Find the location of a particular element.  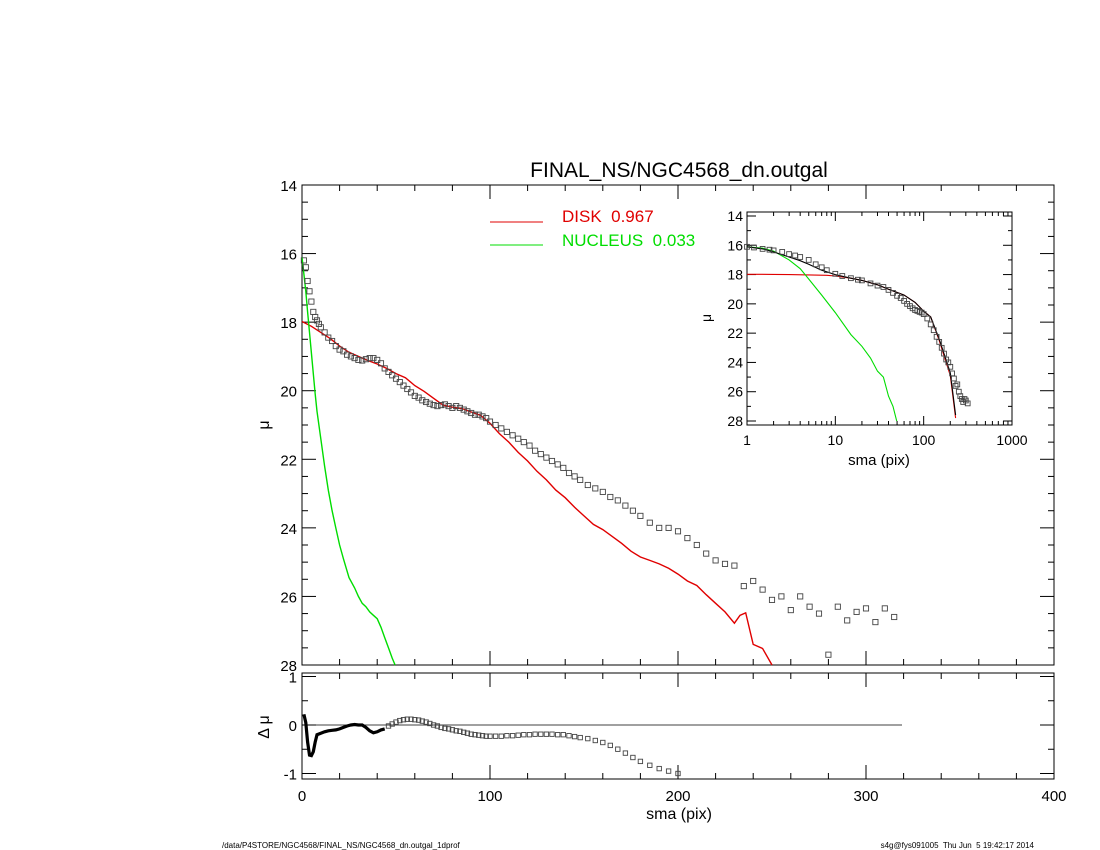

chart-title: FINAL_NS/NGC4568_dn.outgal is located at coordinates (679, 170).